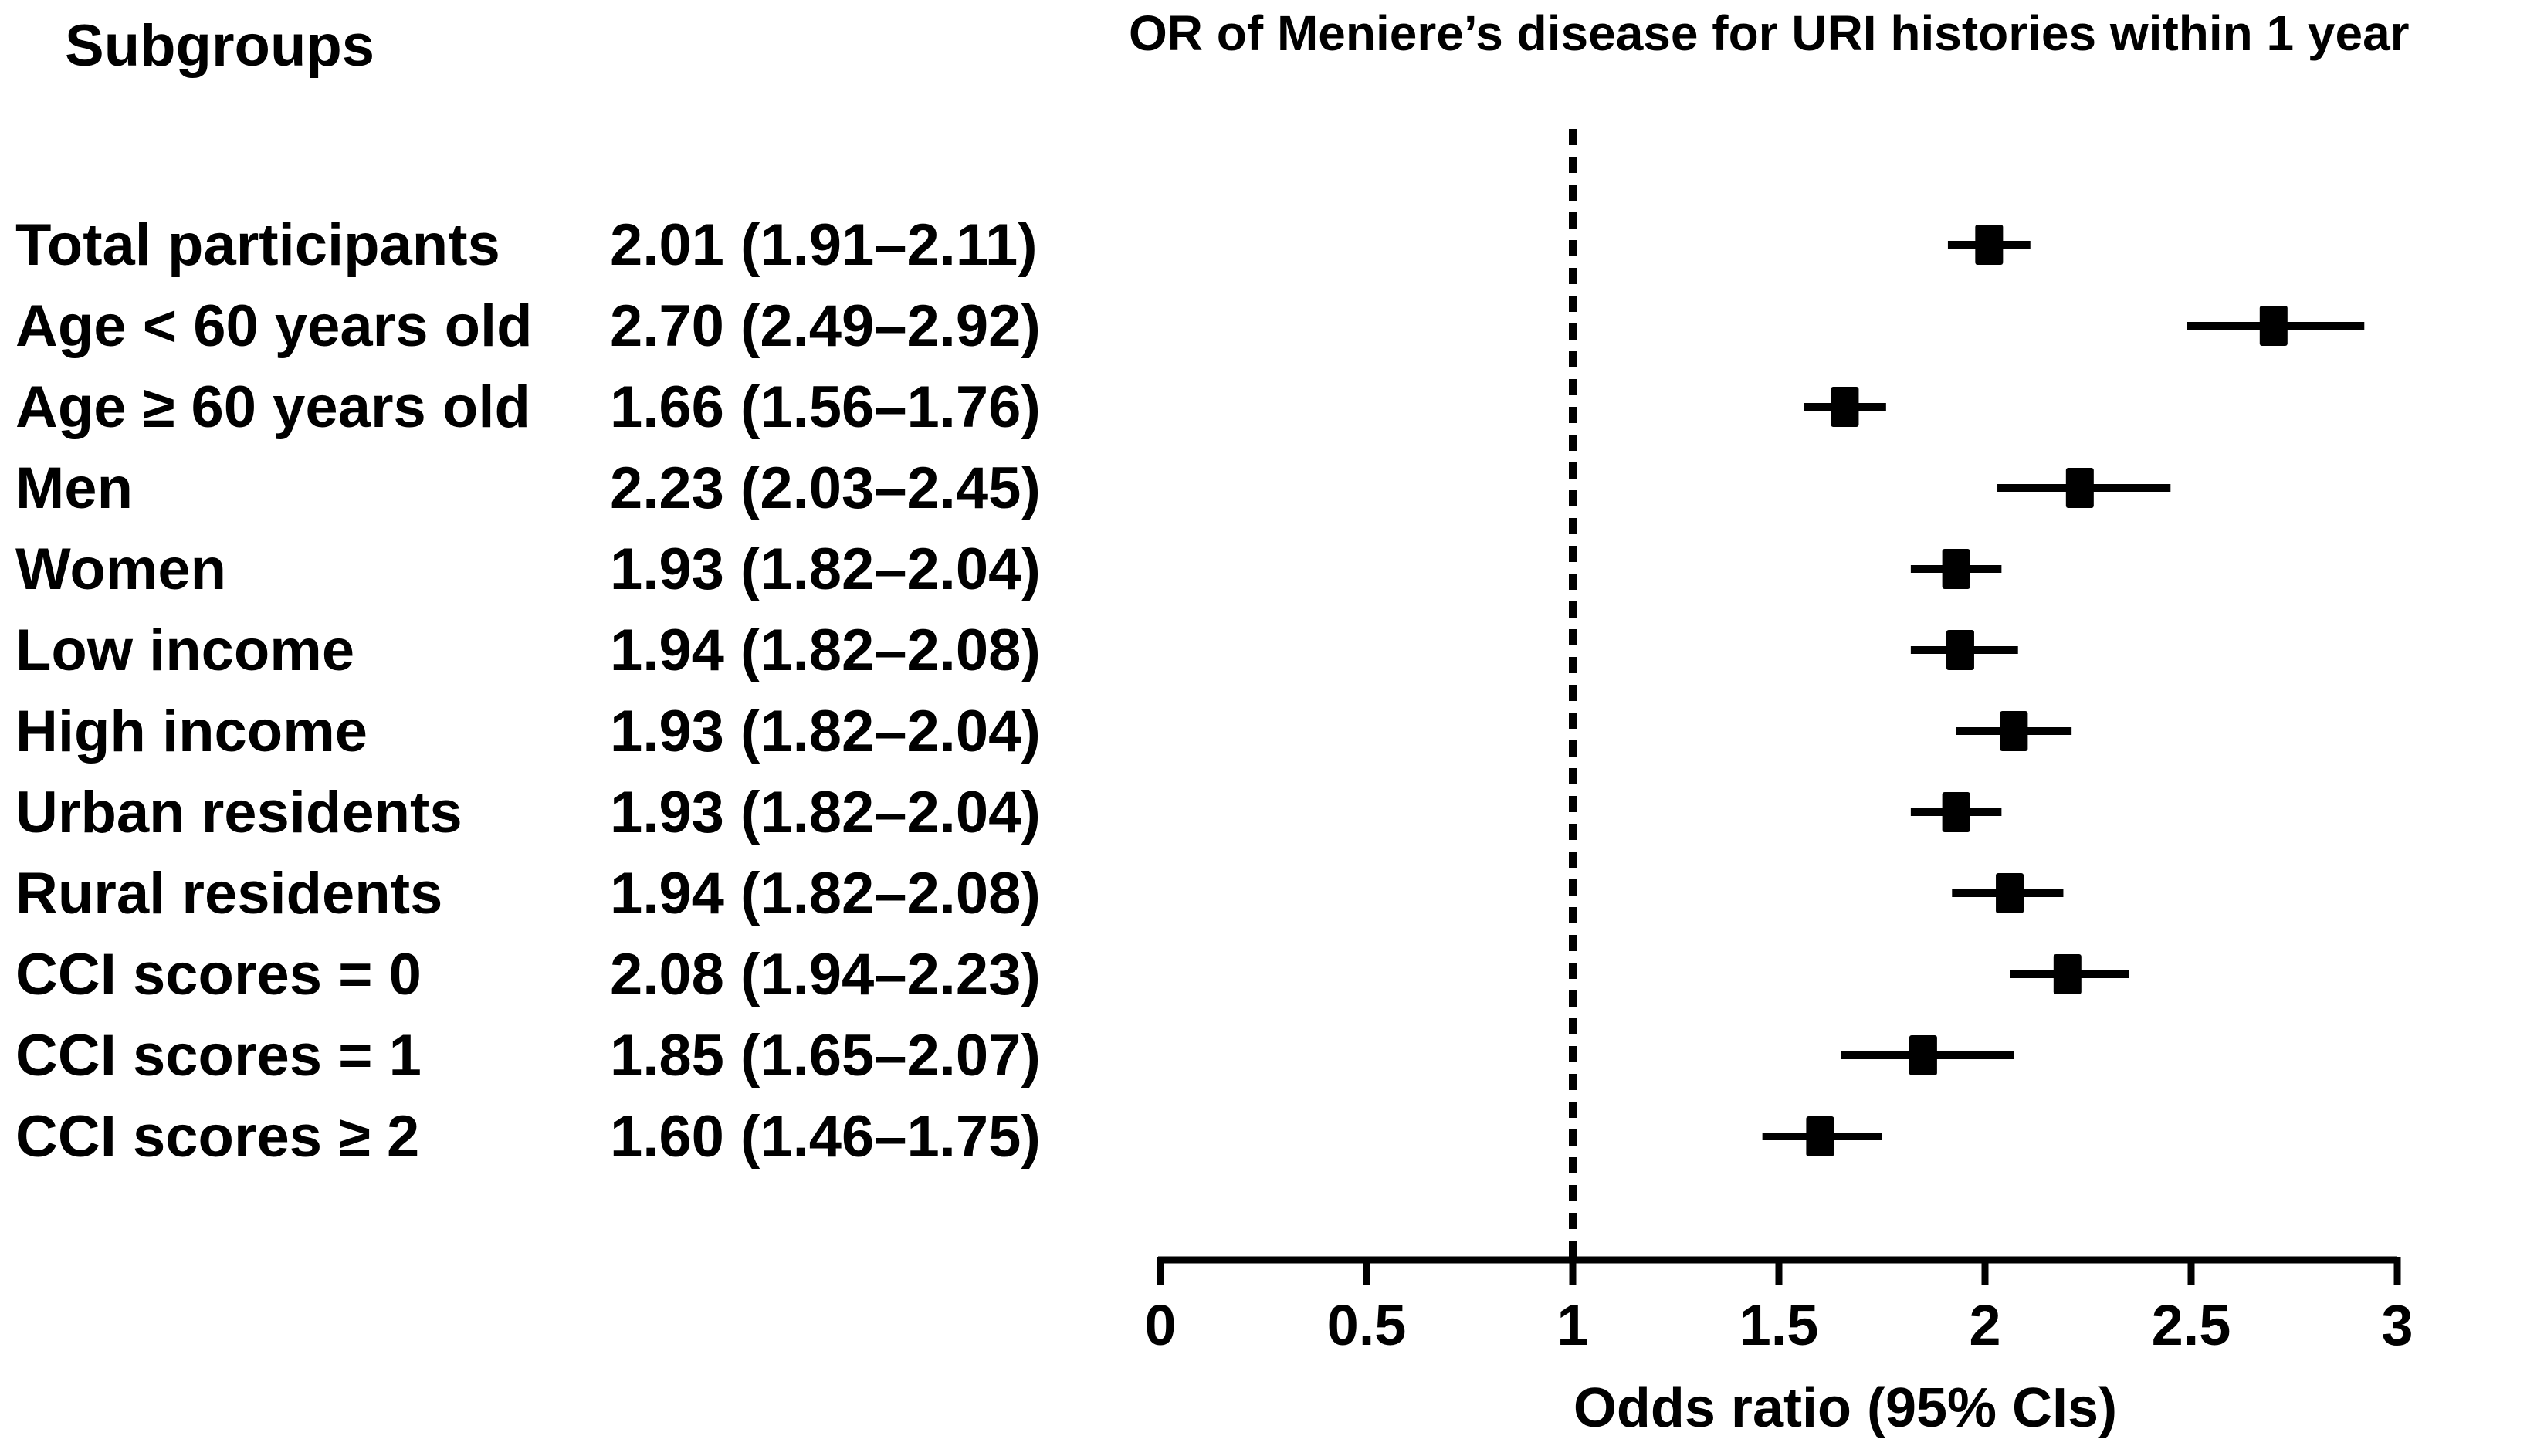 The height and width of the screenshot is (1456, 2527). What do you see at coordinates (567, 812) in the screenshot?
I see `subgroup-row: Urban residents 1.93 (1.82–2.04)` at bounding box center [567, 812].